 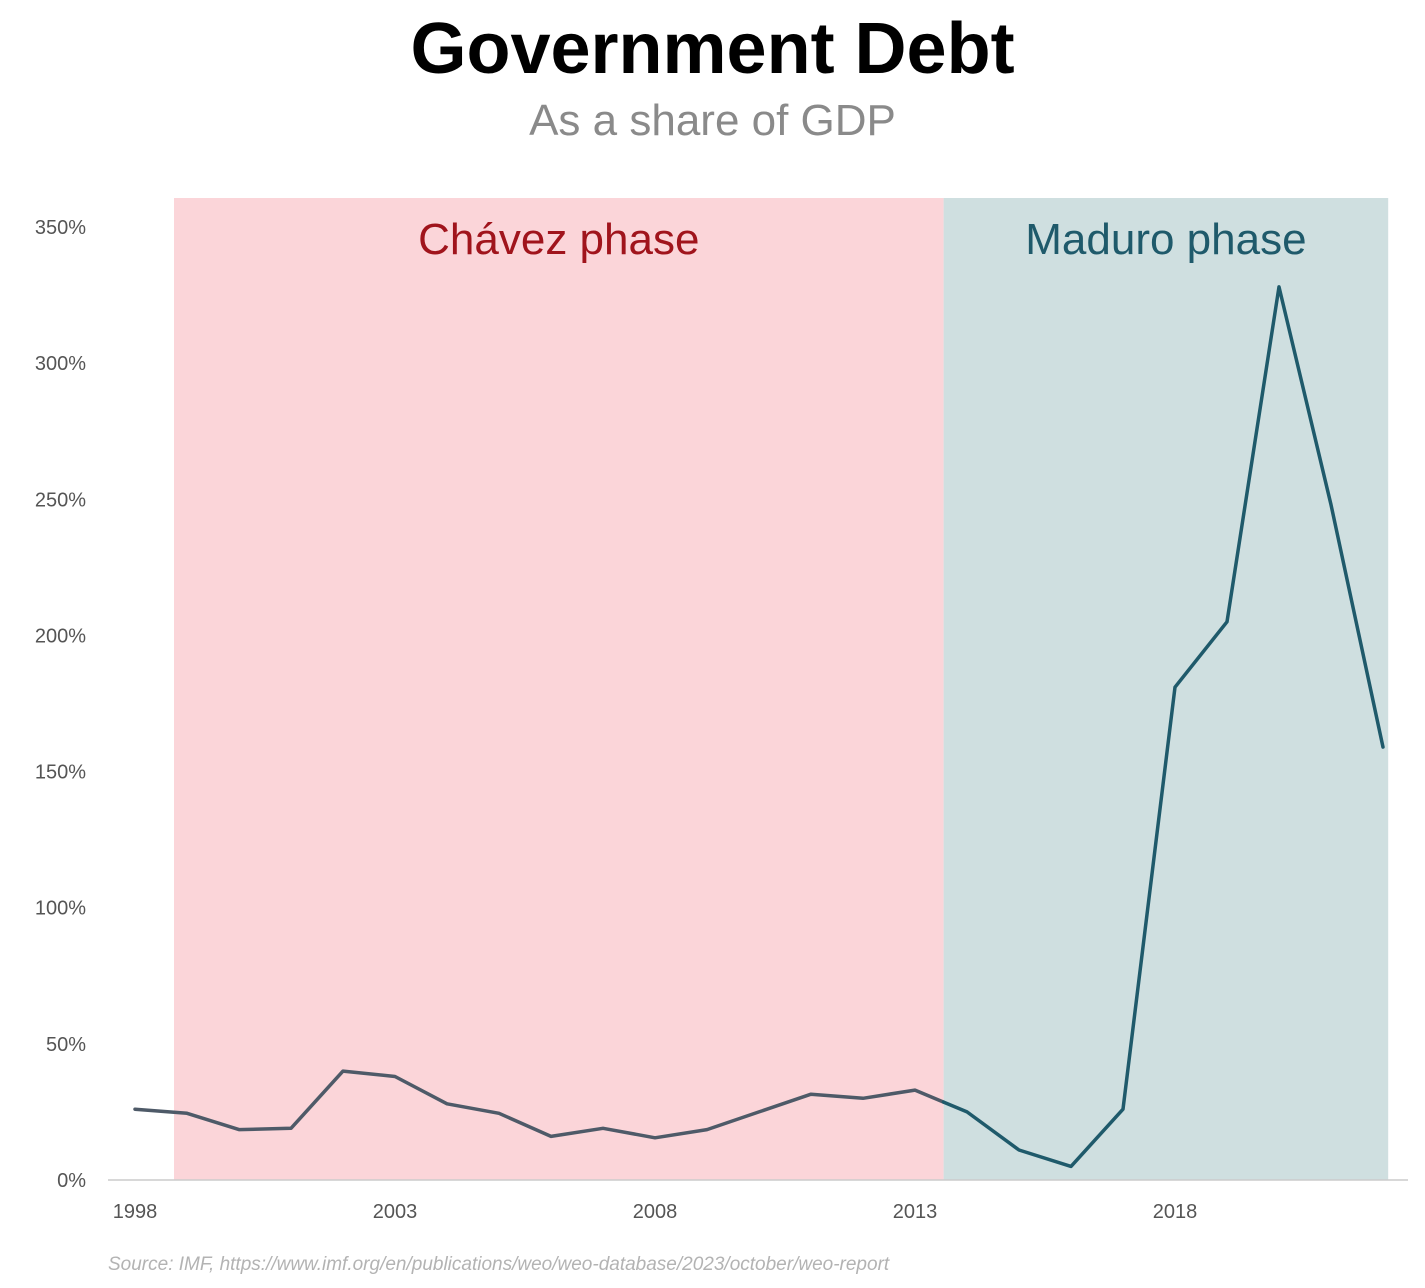 I want to click on chart-subtitle: As a share of GDP, so click(x=712, y=120).